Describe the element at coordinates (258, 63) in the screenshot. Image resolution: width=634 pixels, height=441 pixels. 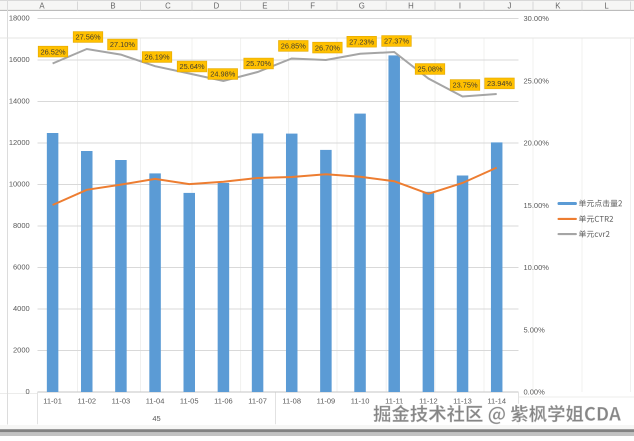
I see `svg-text: 25.70%` at that location.